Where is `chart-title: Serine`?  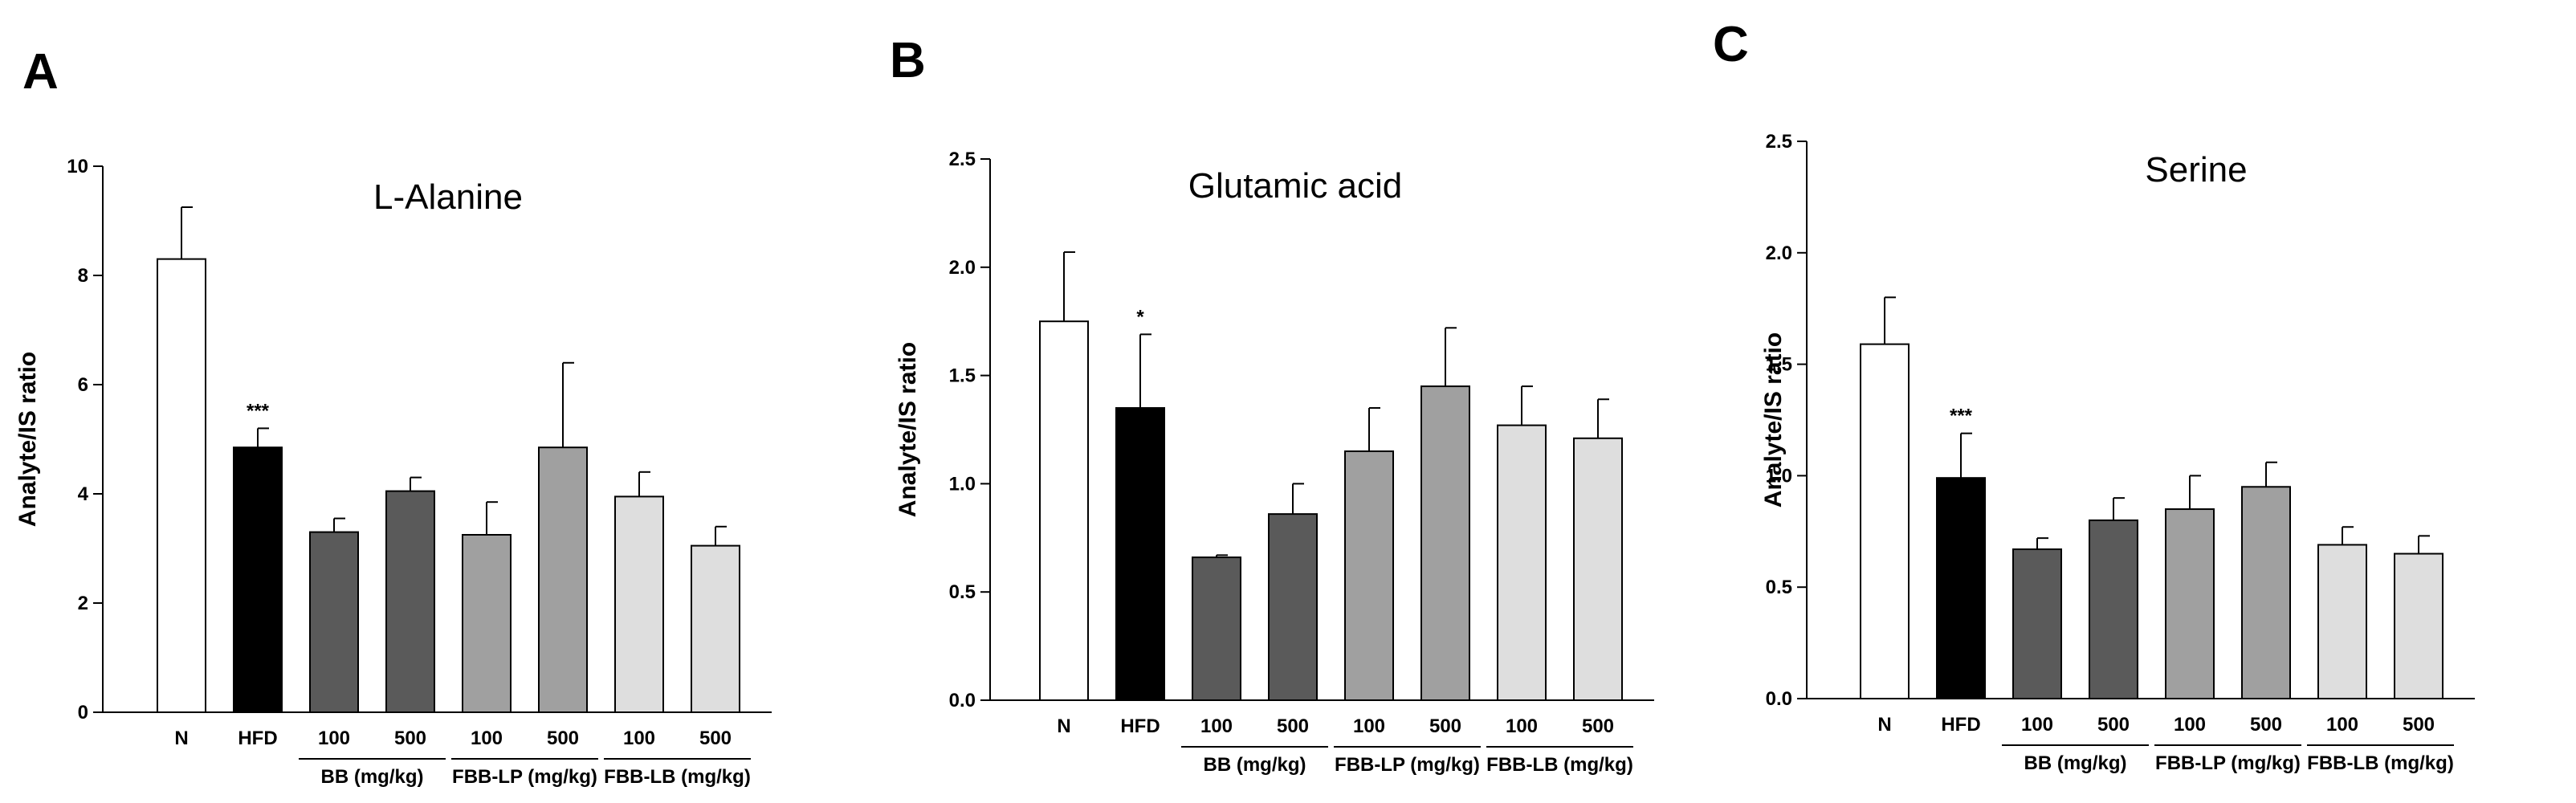 chart-title: Serine is located at coordinates (2196, 170).